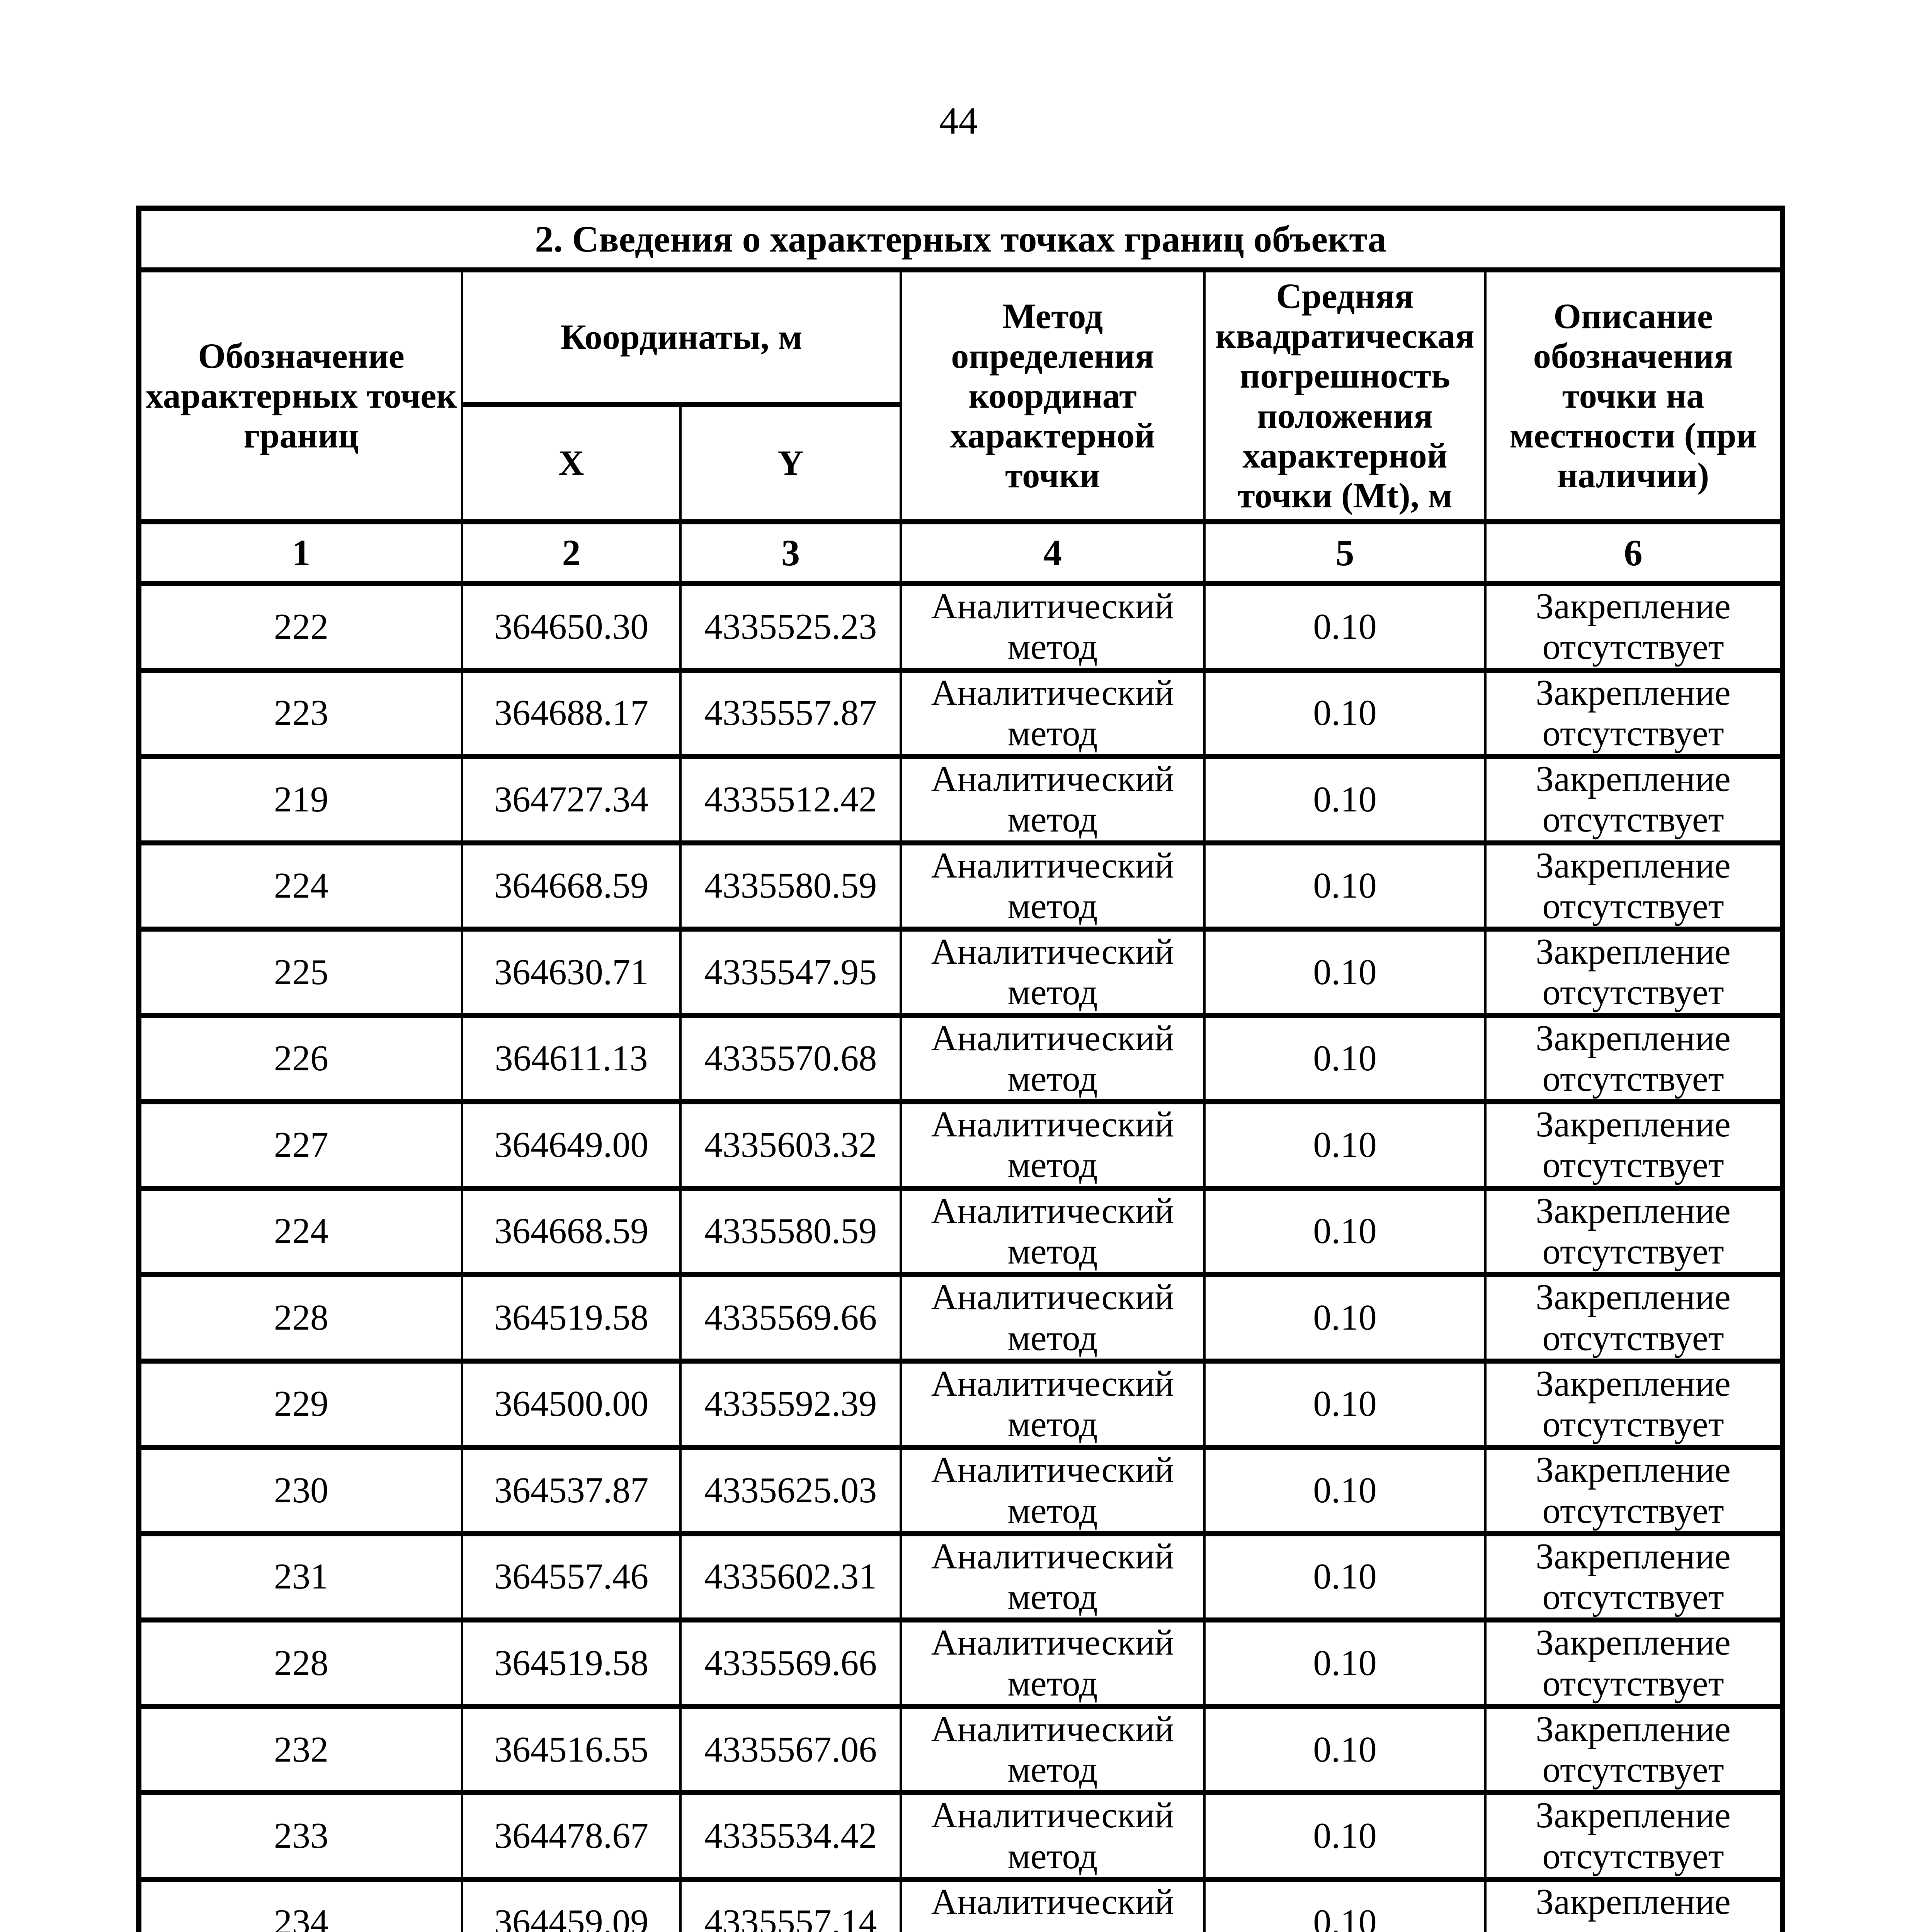  Describe the element at coordinates (791, 1577) in the screenshot. I see `cell-y: 4335602.31` at that location.